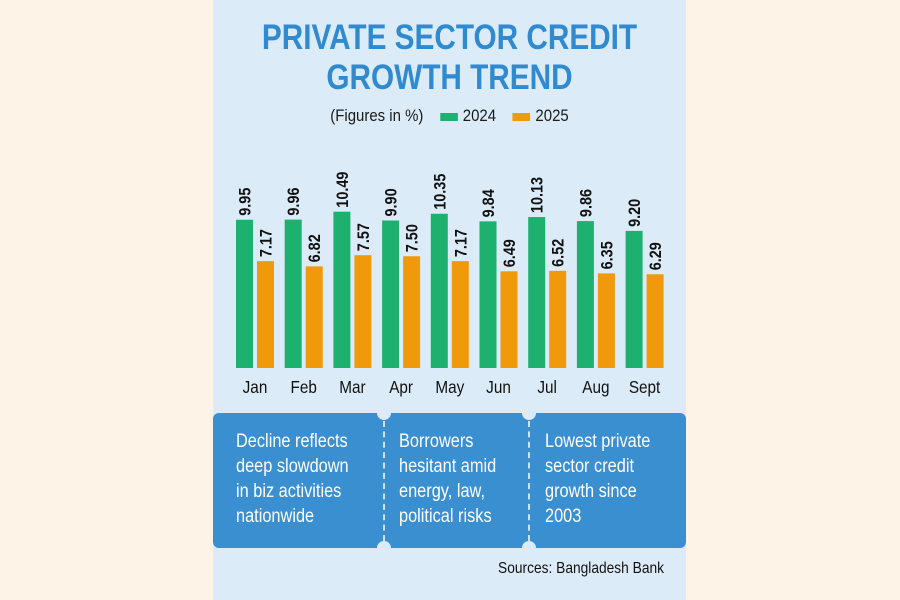  What do you see at coordinates (342, 289) in the screenshot?
I see `bar-2024-Mar` at bounding box center [342, 289].